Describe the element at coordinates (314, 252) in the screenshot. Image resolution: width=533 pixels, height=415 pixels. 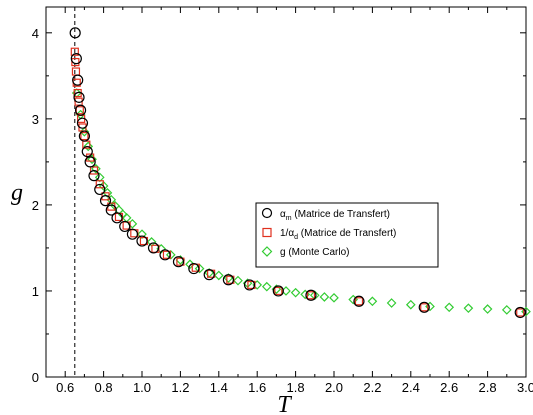
I see `legend-label-monte-carlo: g (Monte Carlo)` at that location.